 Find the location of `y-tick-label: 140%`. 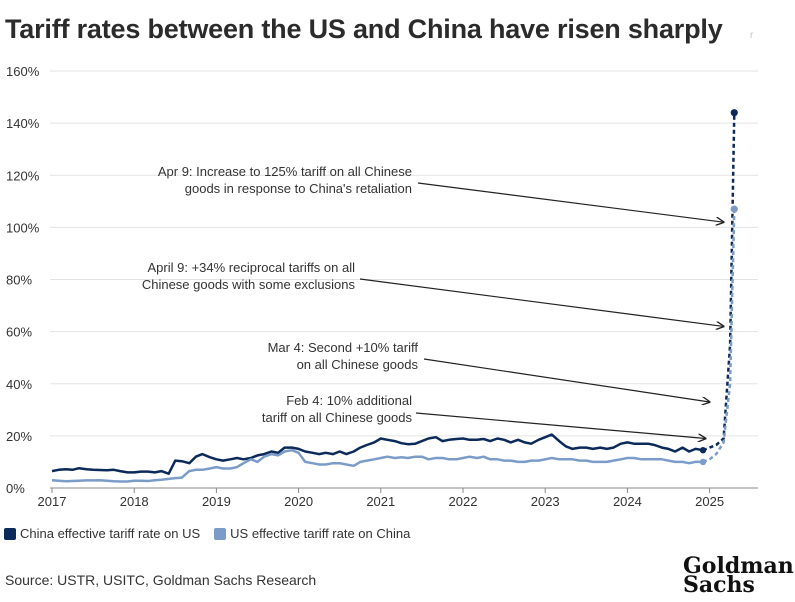

y-tick-label: 140% is located at coordinates (23, 123).